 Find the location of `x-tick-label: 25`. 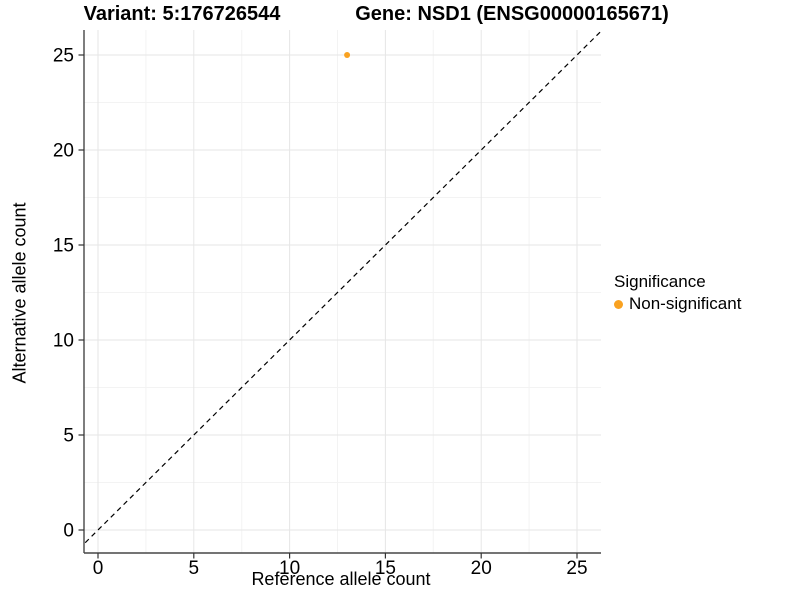

x-tick-label: 25 is located at coordinates (576, 568).